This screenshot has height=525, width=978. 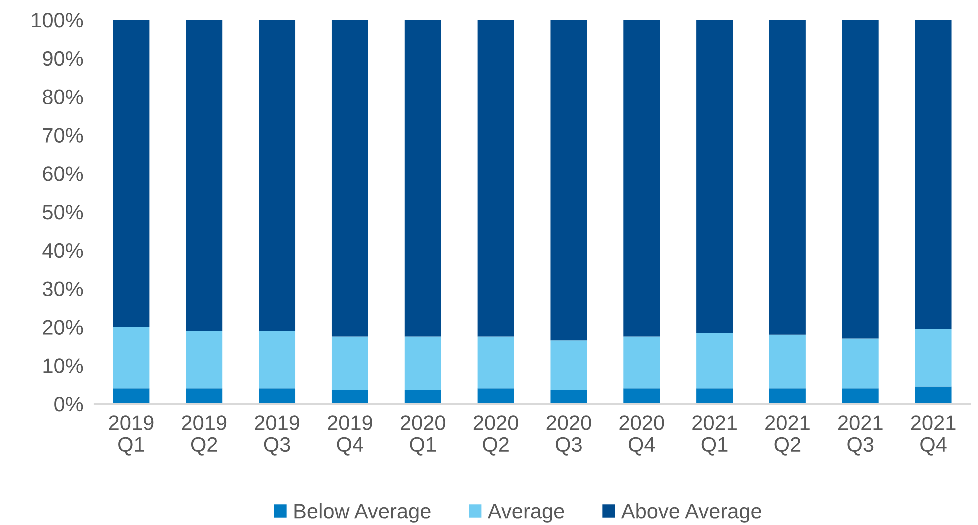 I want to click on x-tick-label: 2020 Q4, so click(x=642, y=436).